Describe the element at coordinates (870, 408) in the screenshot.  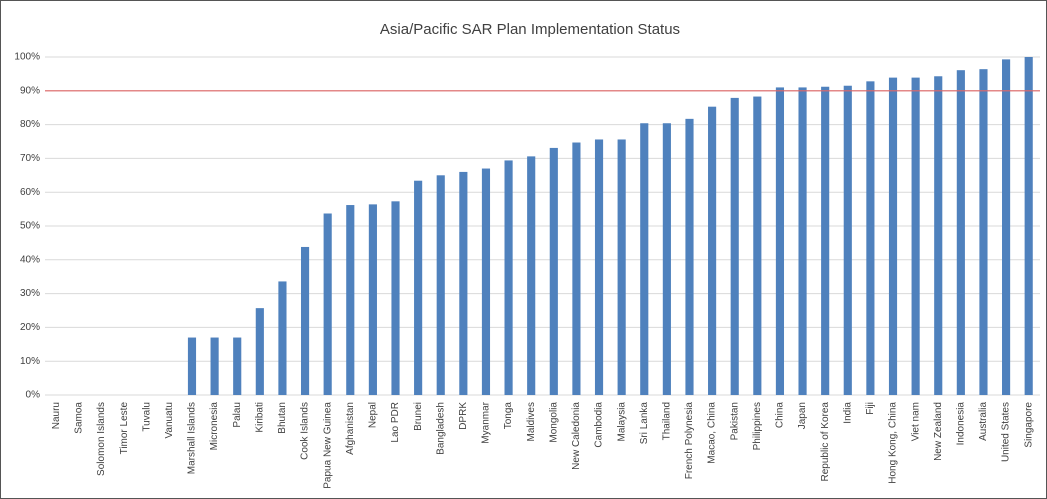
I see `x-tick-label: Fiji` at that location.